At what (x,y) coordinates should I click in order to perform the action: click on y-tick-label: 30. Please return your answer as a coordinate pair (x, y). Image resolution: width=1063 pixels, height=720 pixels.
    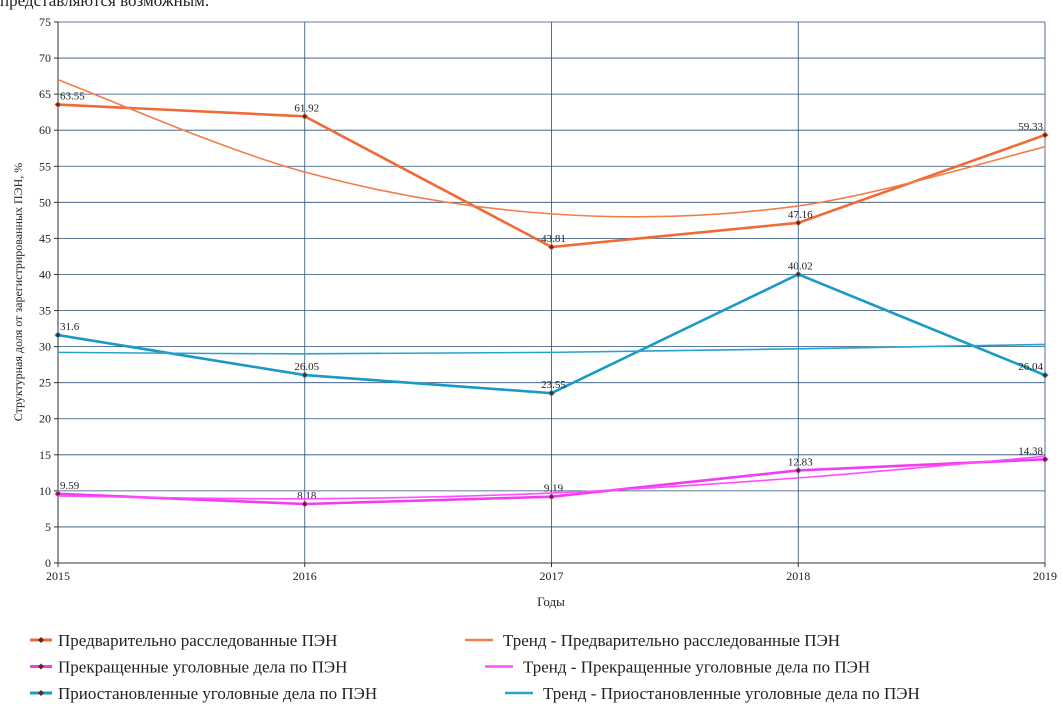
    Looking at the image, I should click on (45, 347).